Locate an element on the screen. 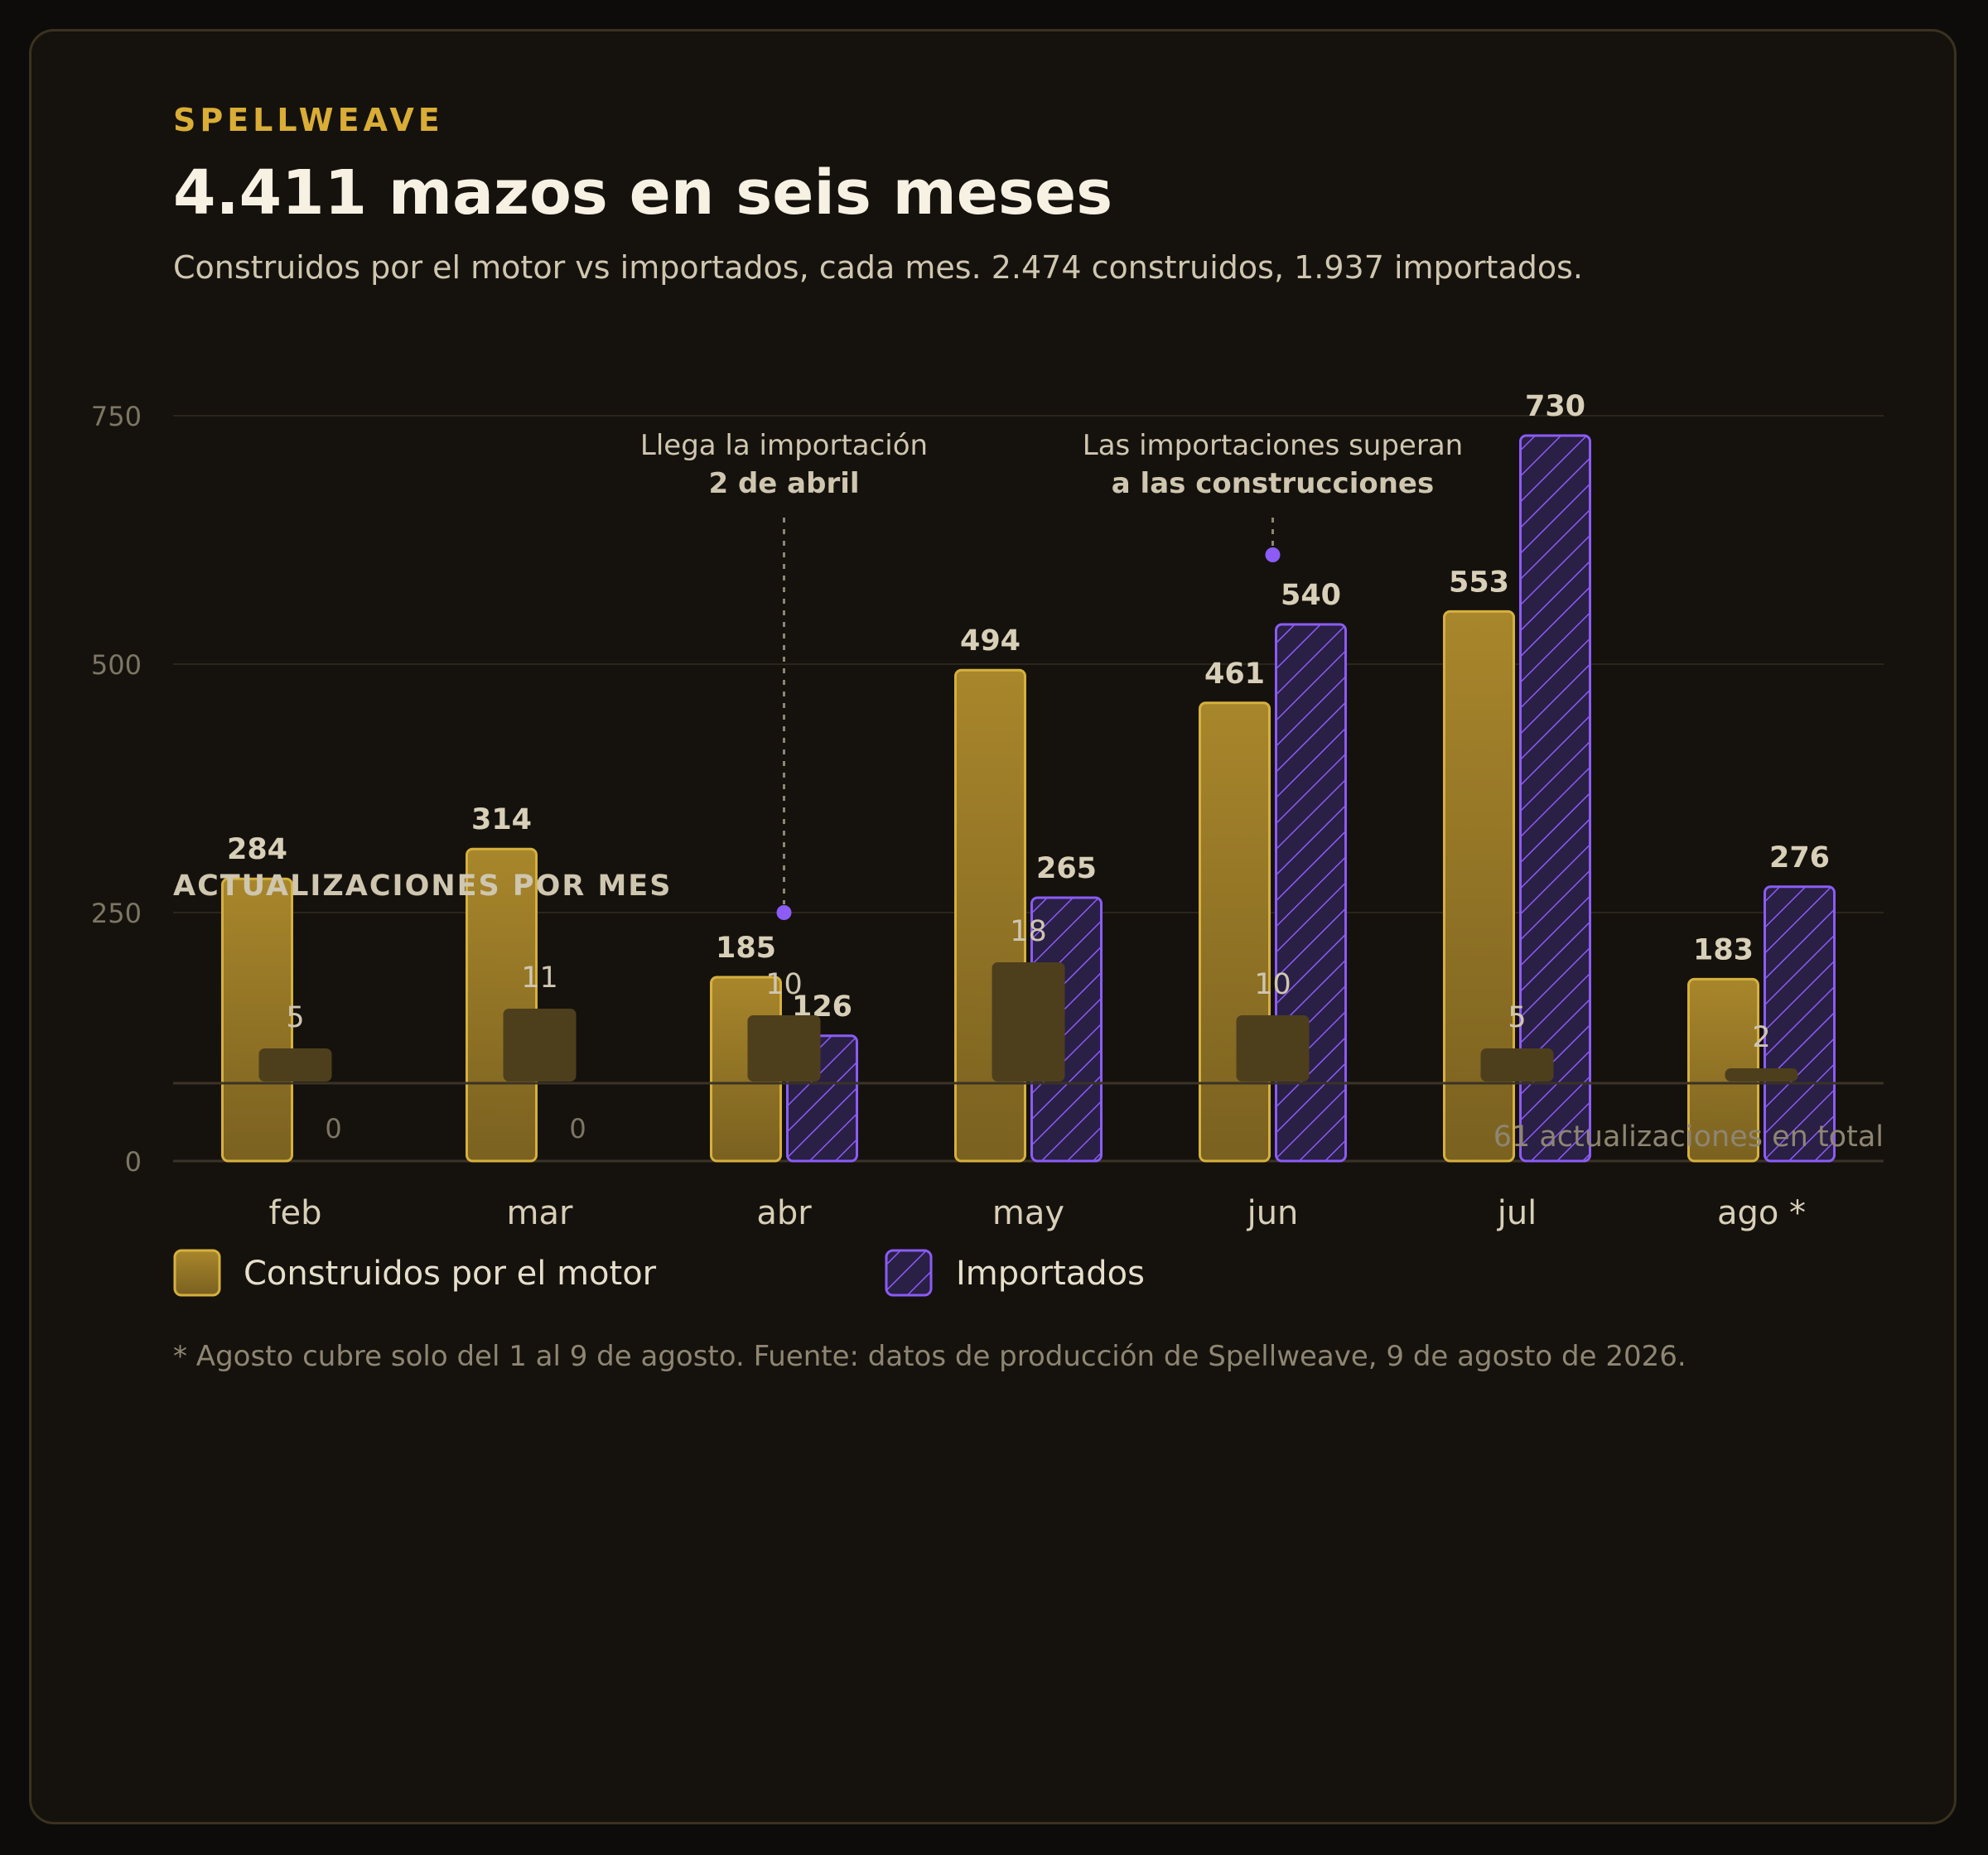 Image resolution: width=1988 pixels, height=1855 pixels. data-label-built: 183 is located at coordinates (1723, 949).